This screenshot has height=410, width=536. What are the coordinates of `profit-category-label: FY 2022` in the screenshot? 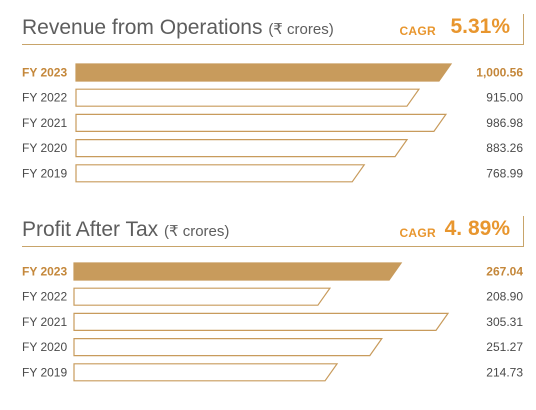 It's located at (44, 297).